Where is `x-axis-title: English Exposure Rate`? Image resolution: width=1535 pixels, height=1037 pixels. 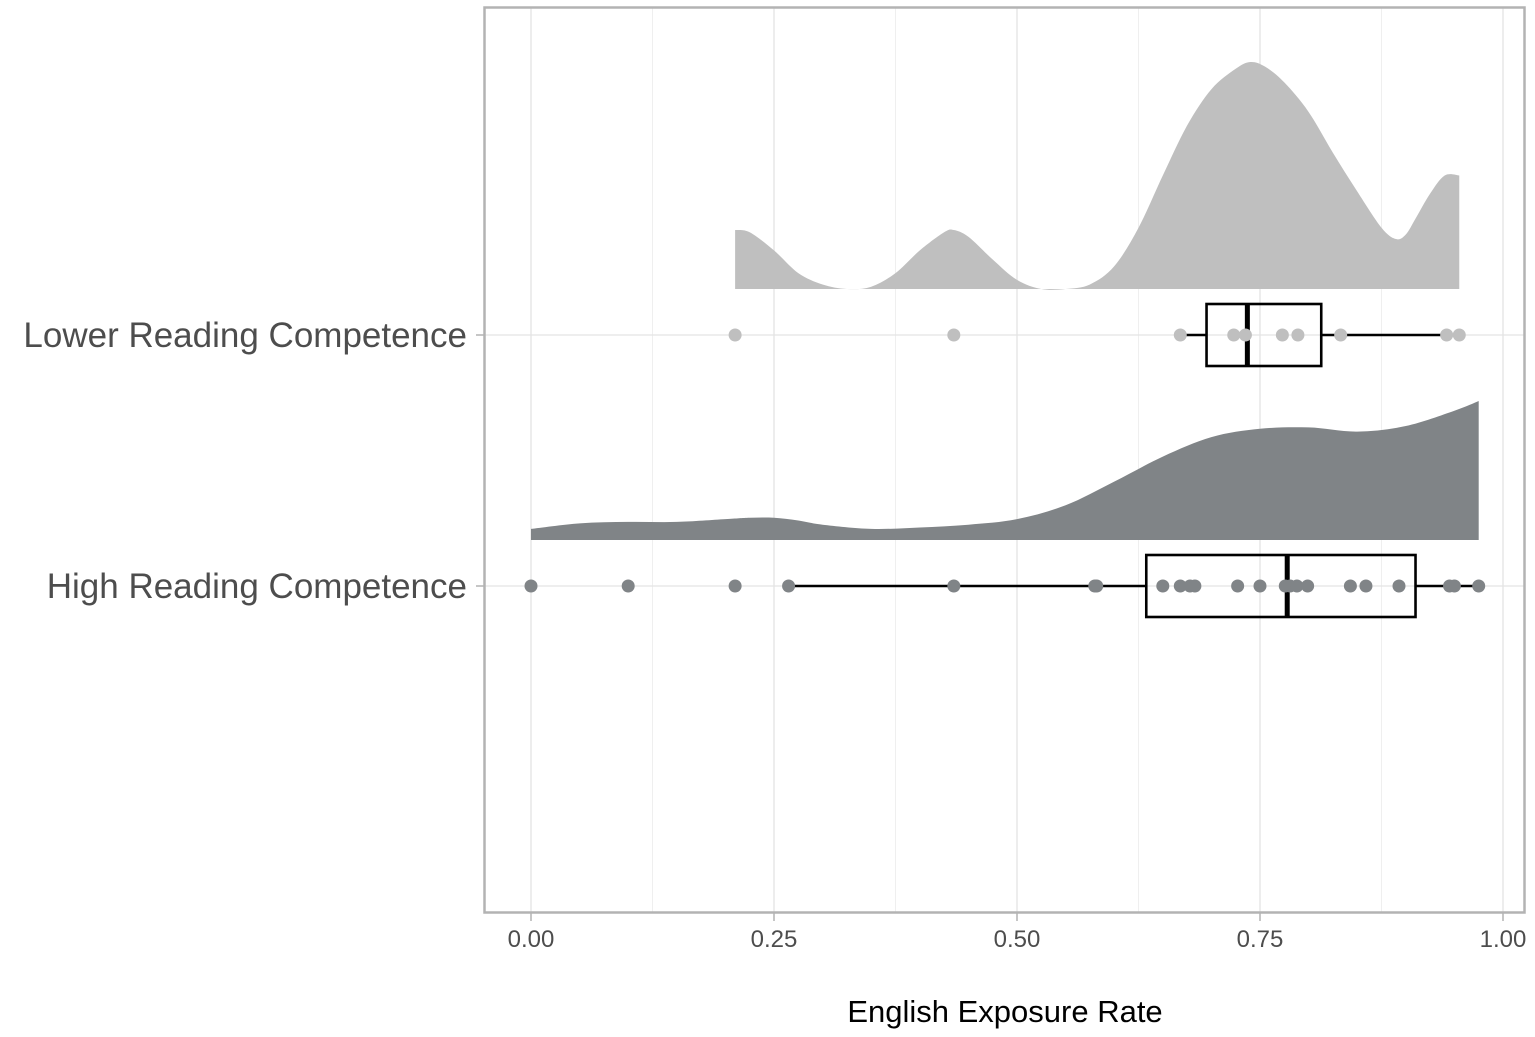
x-axis-title: English Exposure Rate is located at coordinates (1004, 1011).